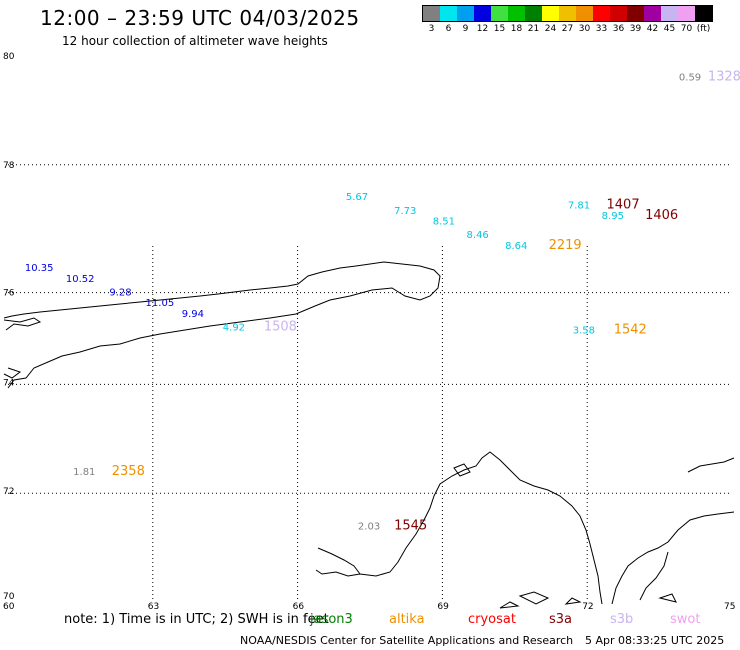  What do you see at coordinates (459, 528) in the screenshot?
I see `yamal-coast` at bounding box center [459, 528].